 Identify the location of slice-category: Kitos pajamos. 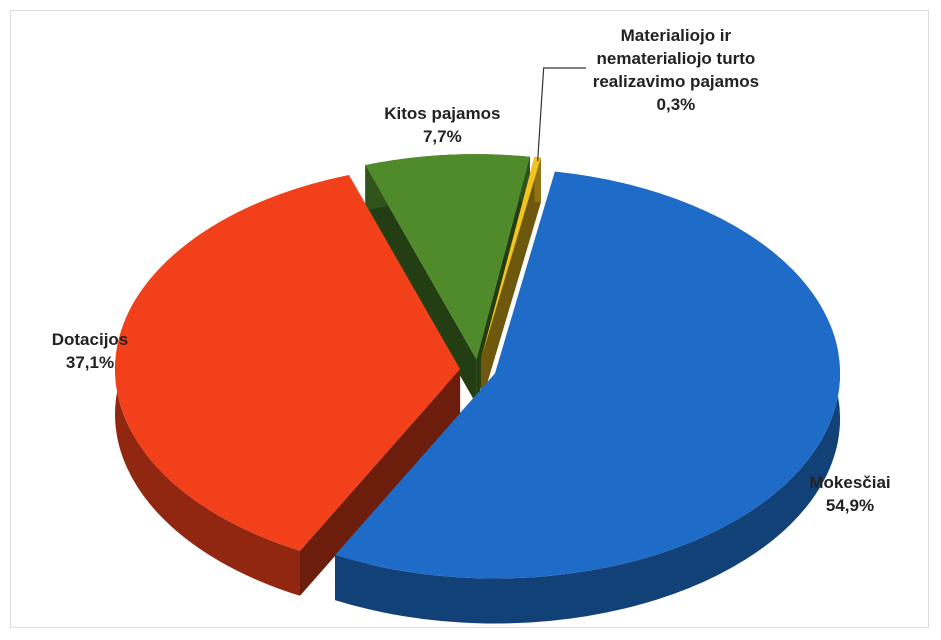
(442, 113).